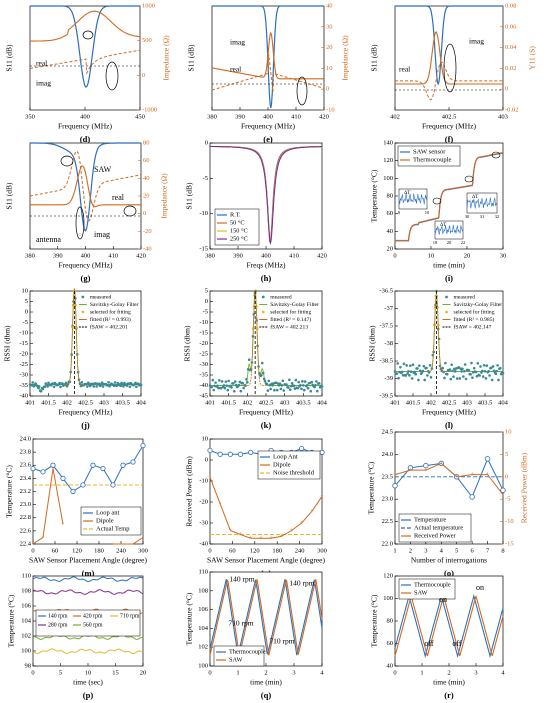  Describe the element at coordinates (282, 464) in the screenshot. I see `legend-text: Dipole` at that location.